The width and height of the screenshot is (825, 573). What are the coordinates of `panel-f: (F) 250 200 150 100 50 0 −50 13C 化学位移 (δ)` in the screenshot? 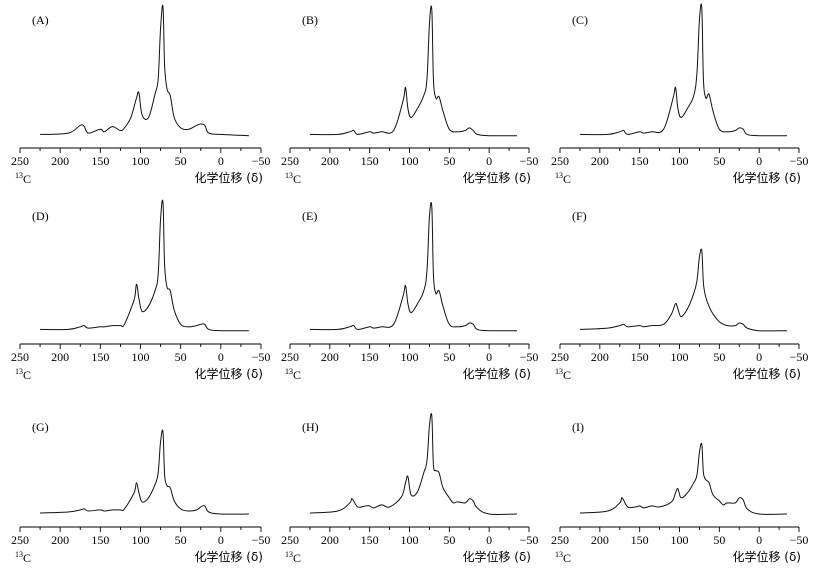 It's located at (679, 295).